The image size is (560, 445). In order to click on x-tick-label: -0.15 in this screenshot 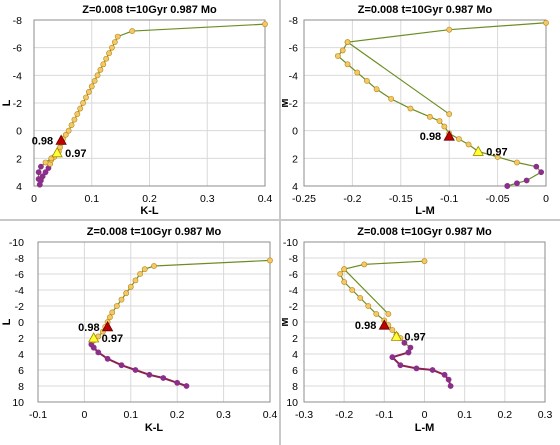, I will do `click(401, 199)`.